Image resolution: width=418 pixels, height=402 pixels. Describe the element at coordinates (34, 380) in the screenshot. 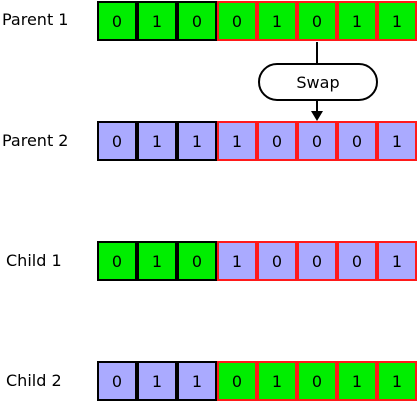

I see `row-label-child-2: Child 2` at that location.